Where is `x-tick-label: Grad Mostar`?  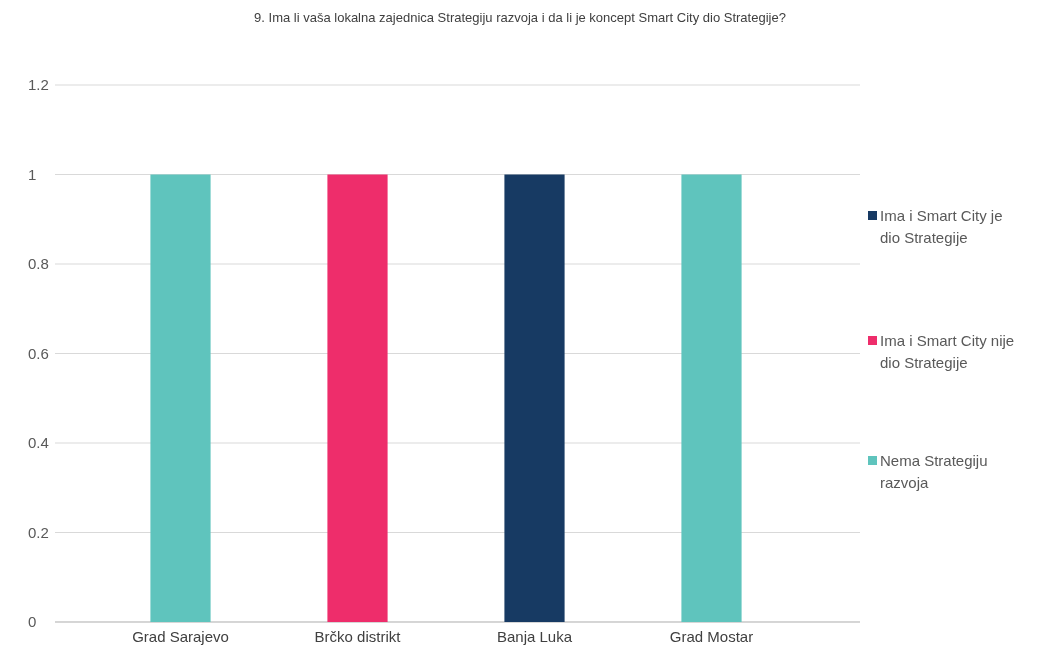 x-tick-label: Grad Mostar is located at coordinates (711, 636).